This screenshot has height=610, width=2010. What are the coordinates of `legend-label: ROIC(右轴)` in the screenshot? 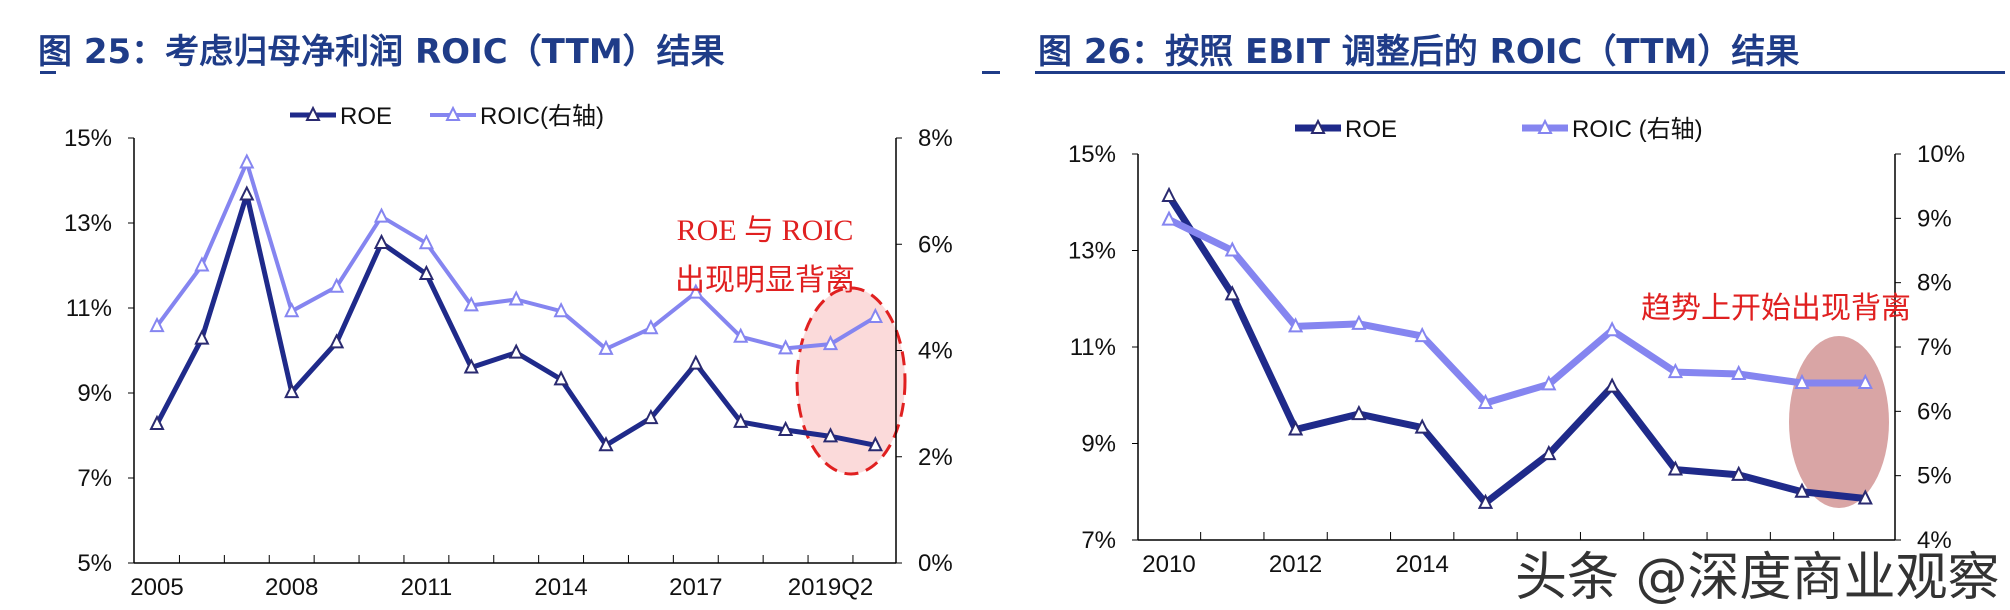 It's located at (542, 116).